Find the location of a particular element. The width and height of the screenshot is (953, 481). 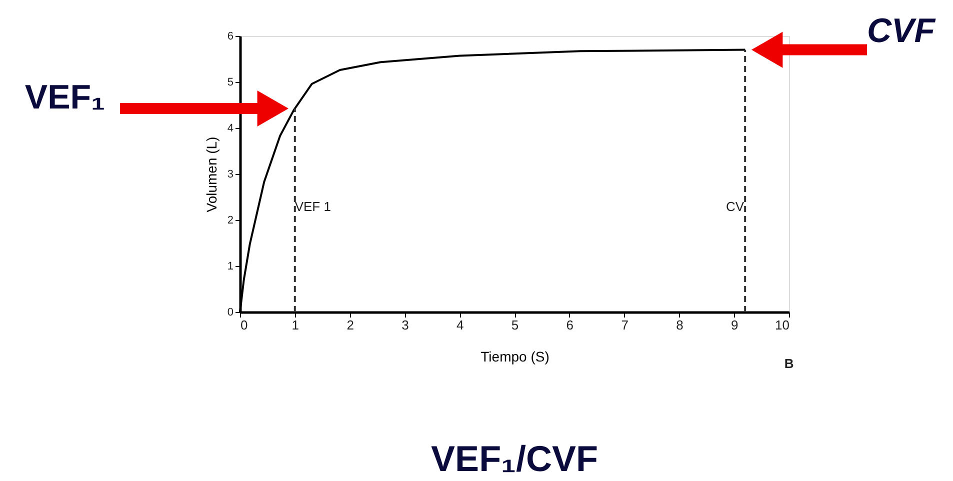

x-axis-title: Tiempo (S) is located at coordinates (515, 356).